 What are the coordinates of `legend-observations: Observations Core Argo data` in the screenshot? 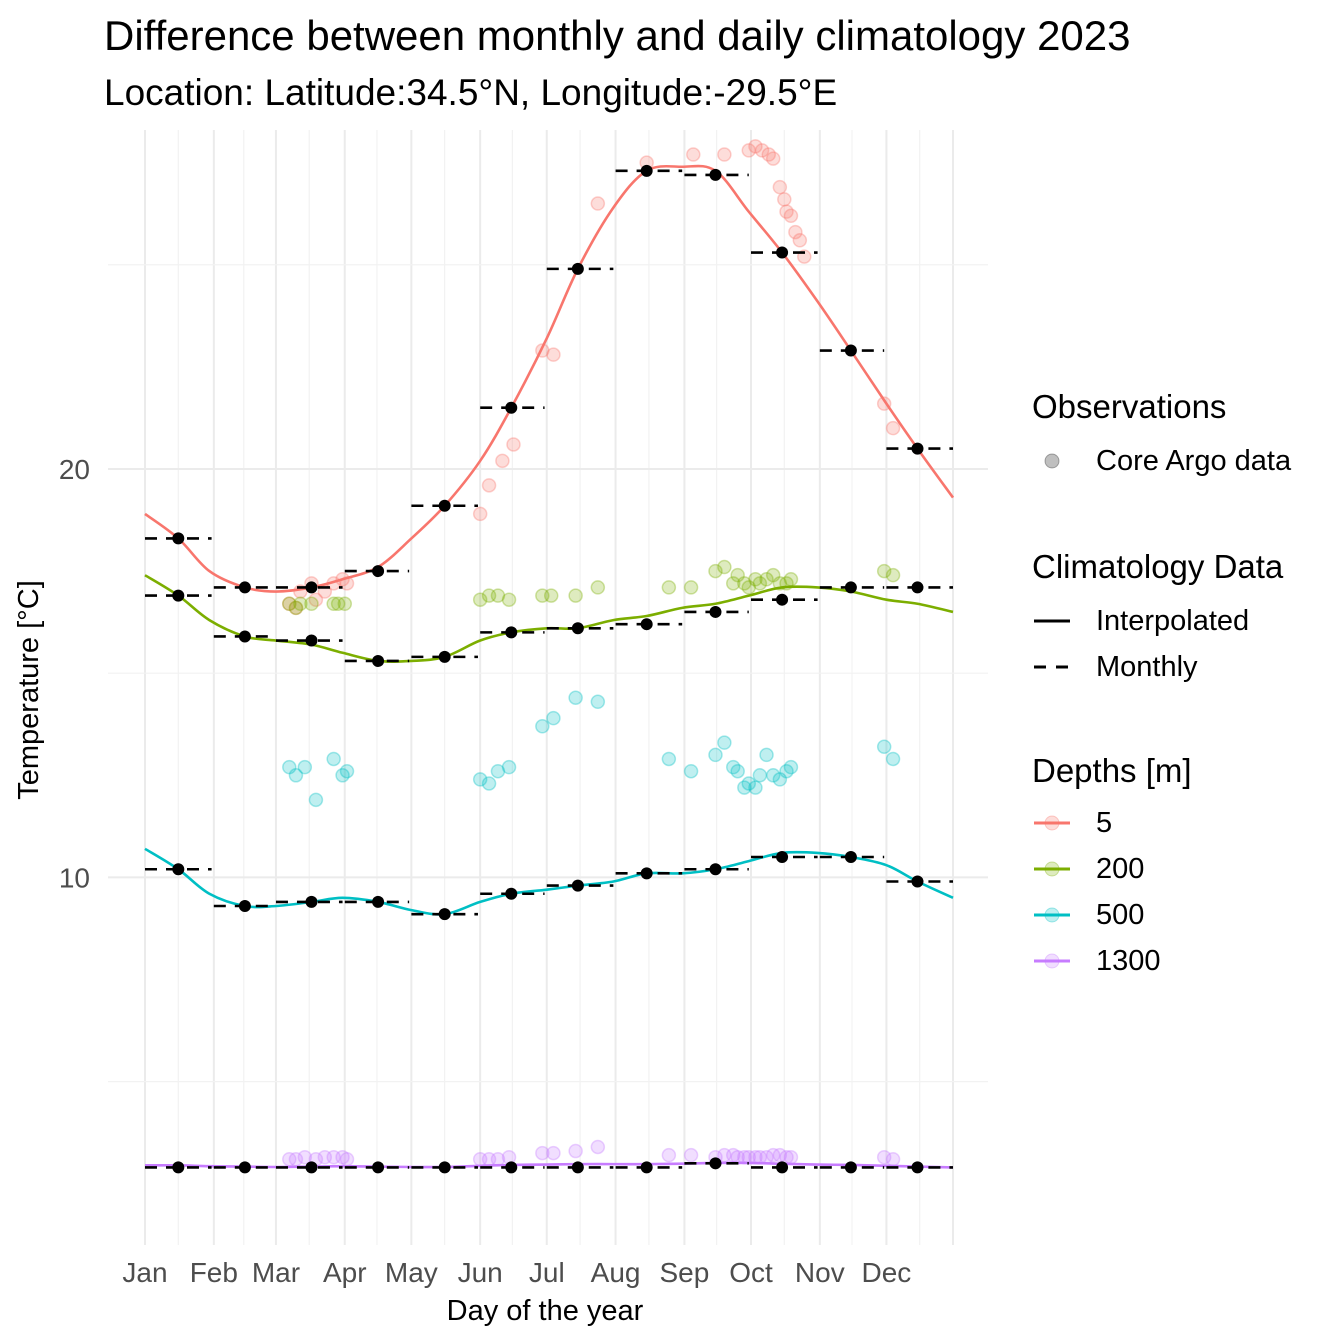 It's located at (1161, 436).